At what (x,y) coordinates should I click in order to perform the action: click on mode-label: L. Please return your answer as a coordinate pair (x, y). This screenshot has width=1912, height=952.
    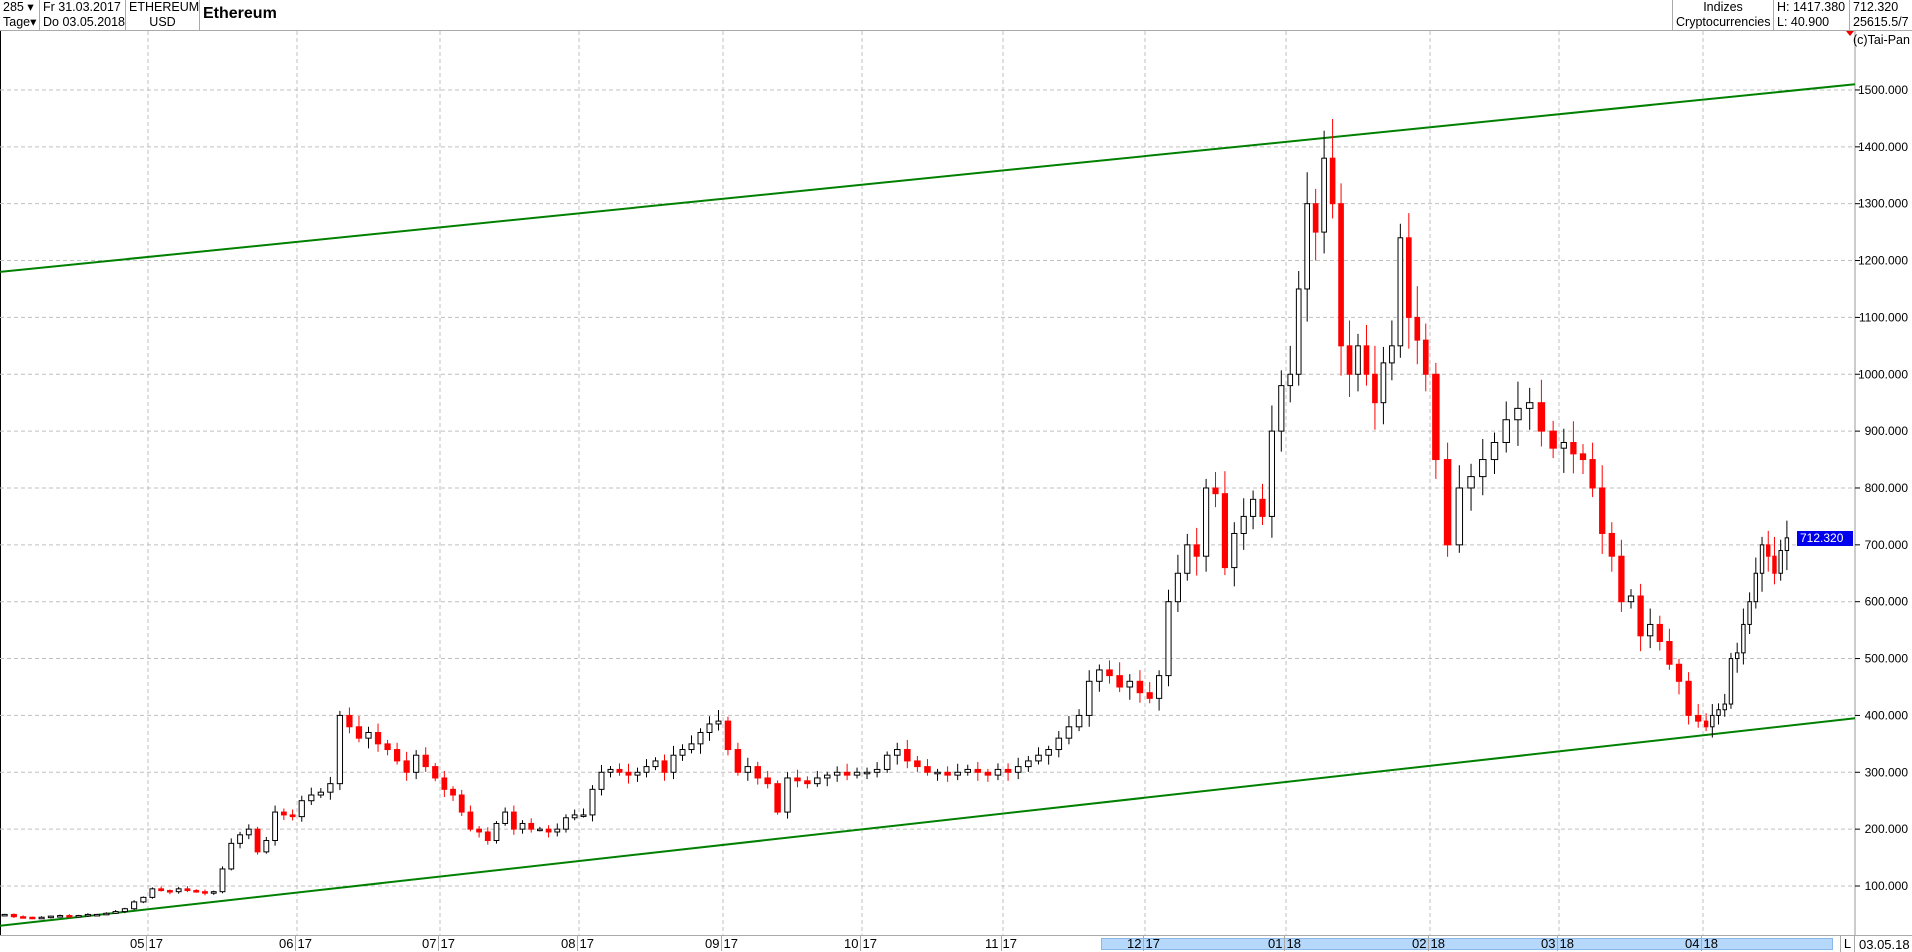
    Looking at the image, I should click on (1847, 944).